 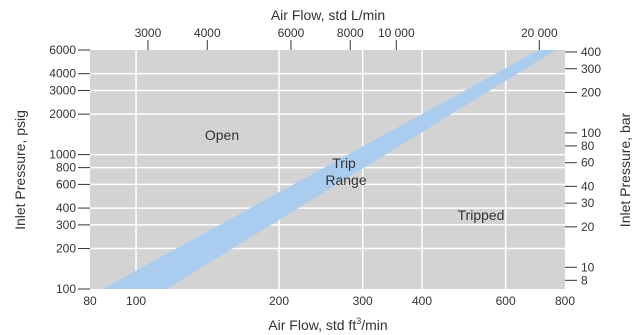 I want to click on right-tick-label-400: 400, so click(x=591, y=52).